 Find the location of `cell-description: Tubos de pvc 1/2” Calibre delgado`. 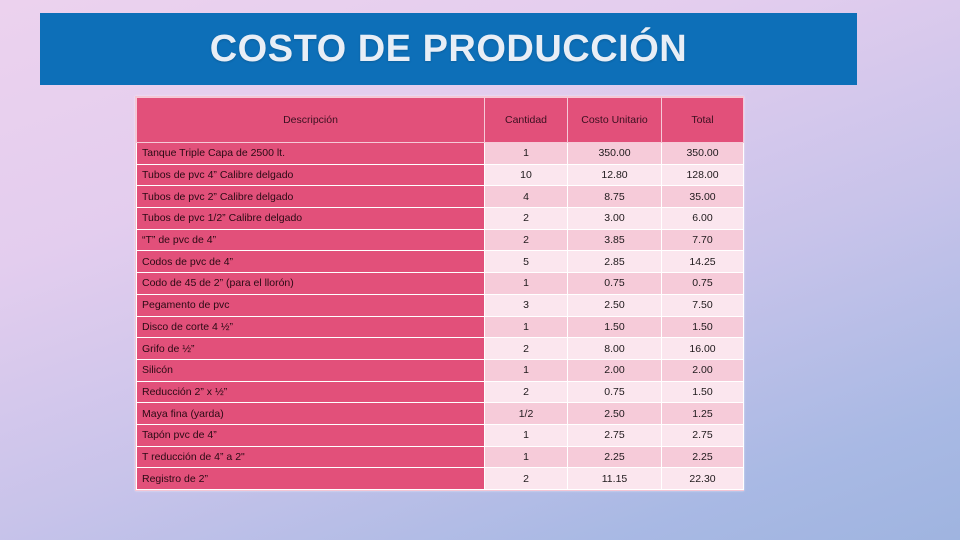

cell-description: Tubos de pvc 1/2” Calibre delgado is located at coordinates (310, 218).